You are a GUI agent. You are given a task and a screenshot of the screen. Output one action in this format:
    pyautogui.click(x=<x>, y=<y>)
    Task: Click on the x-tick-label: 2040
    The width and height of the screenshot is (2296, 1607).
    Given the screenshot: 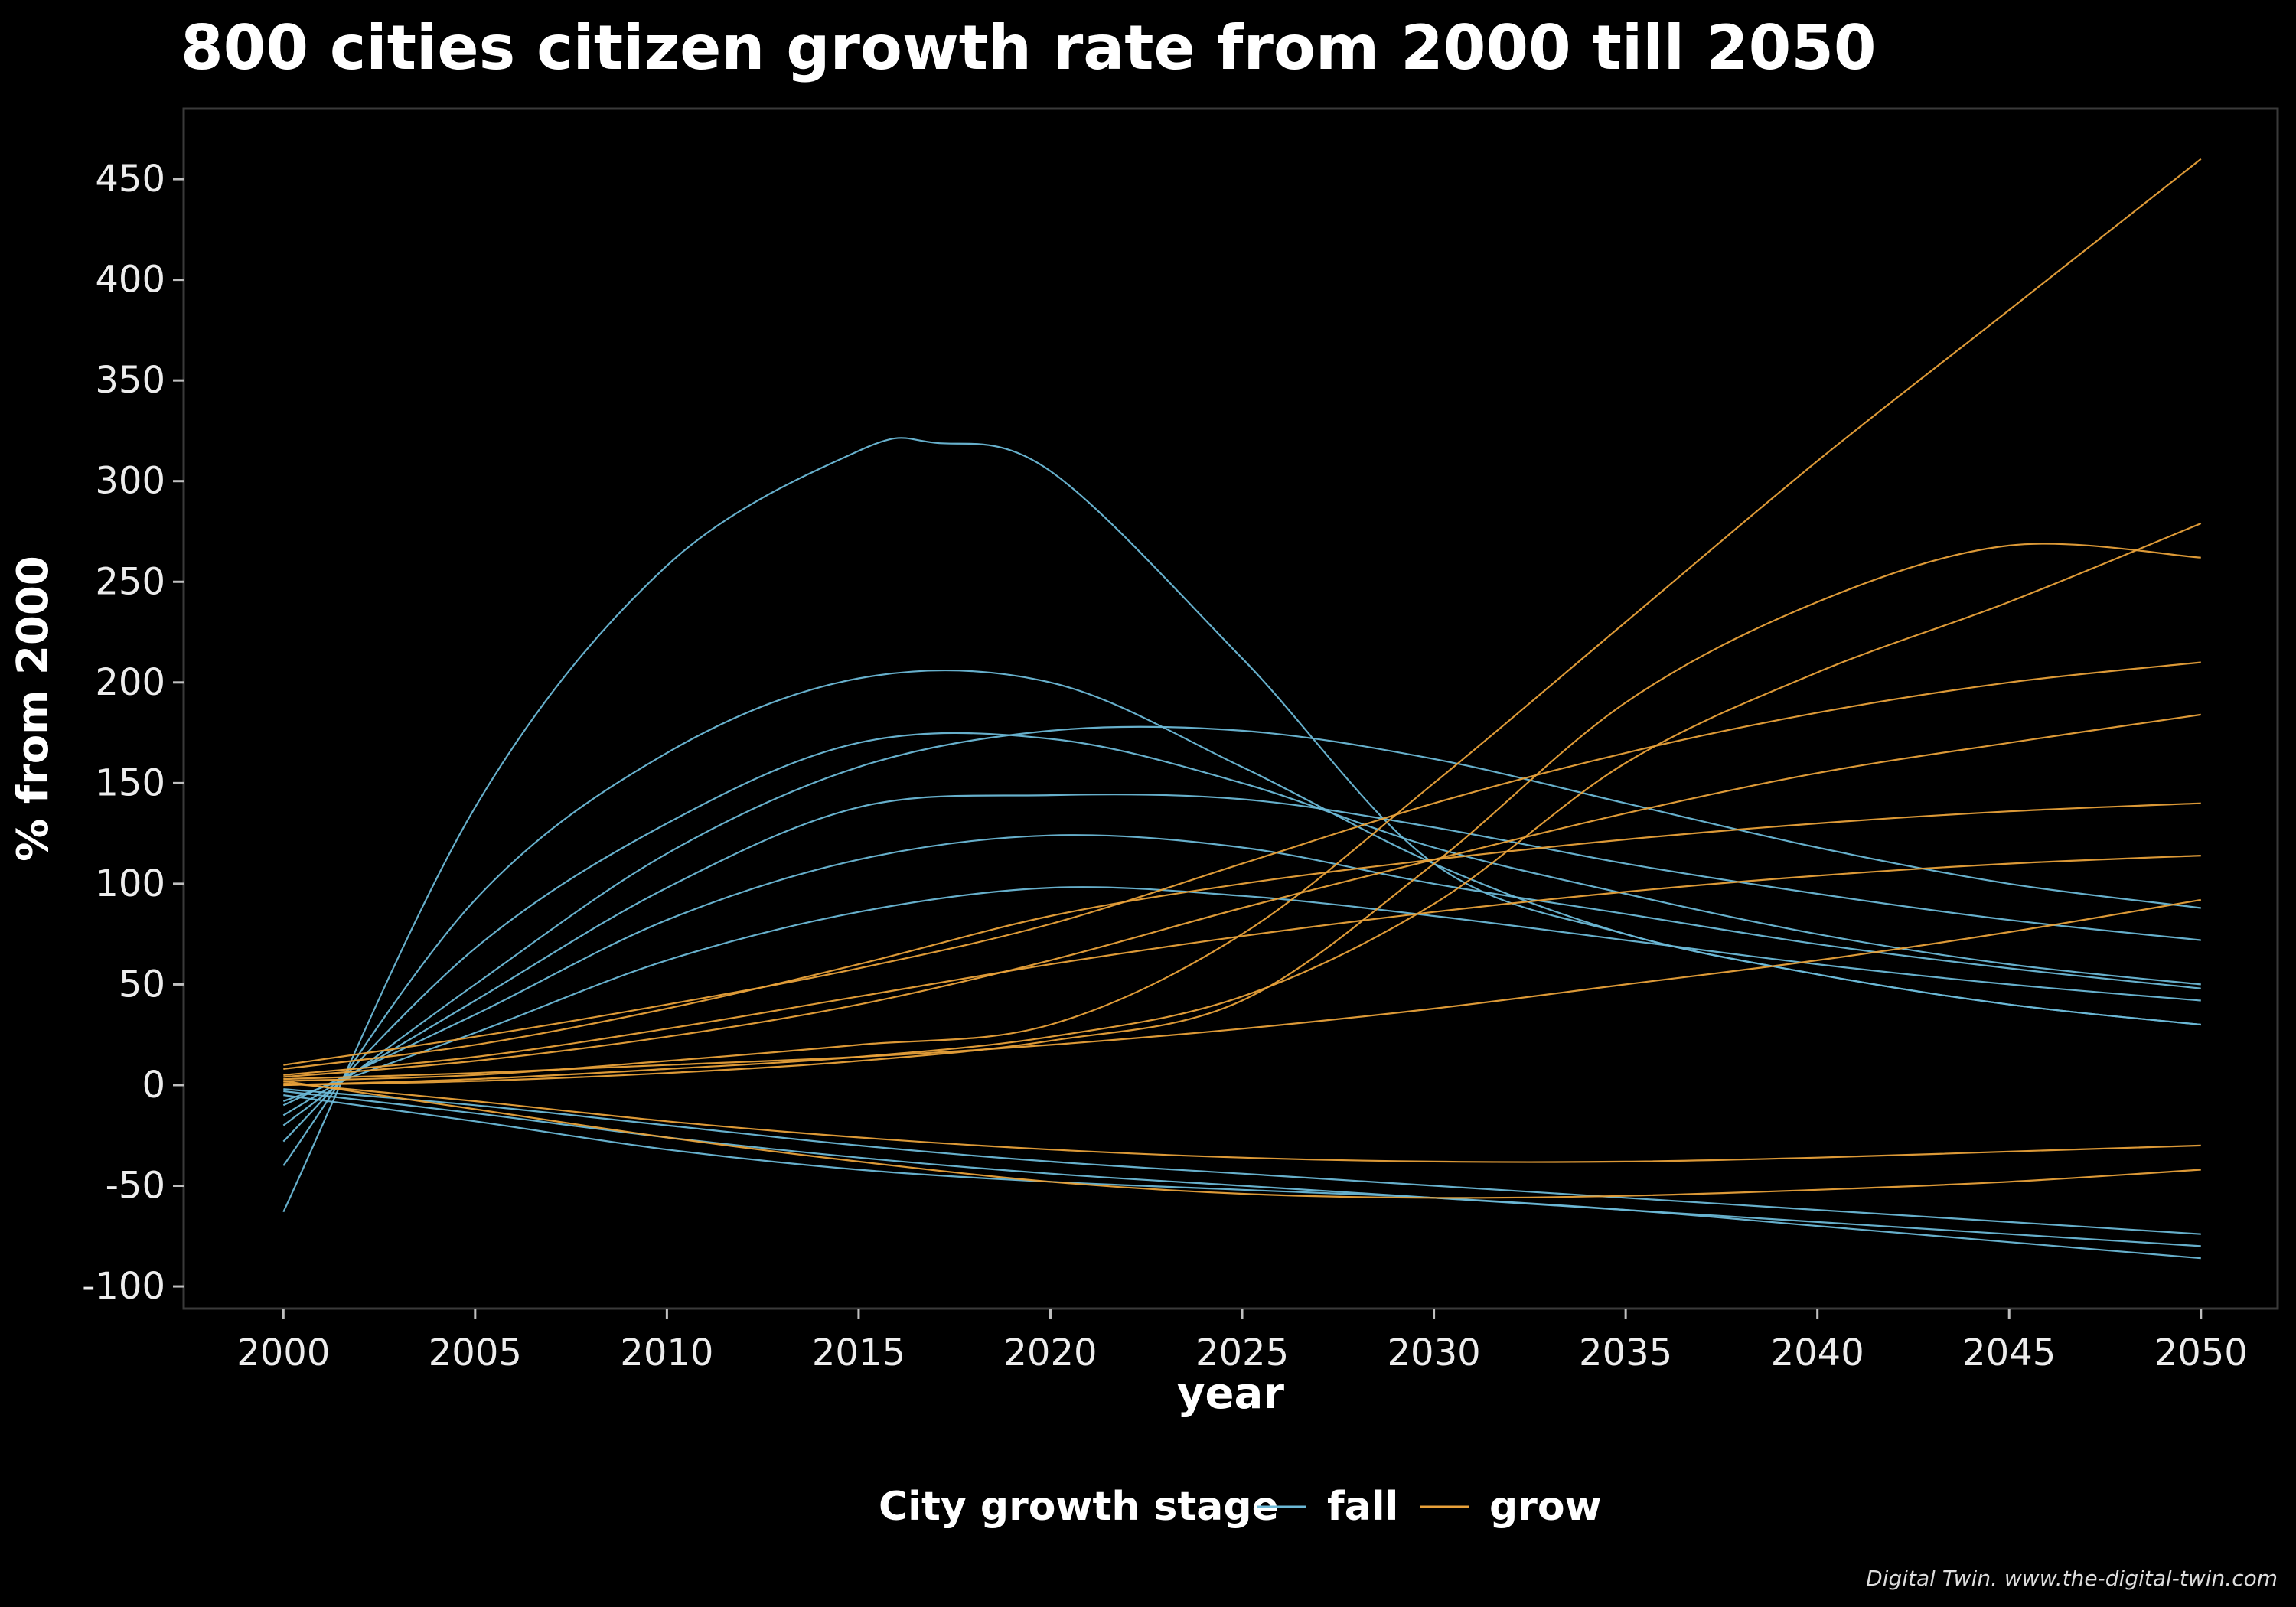 What is the action you would take?
    pyautogui.click(x=1817, y=1353)
    